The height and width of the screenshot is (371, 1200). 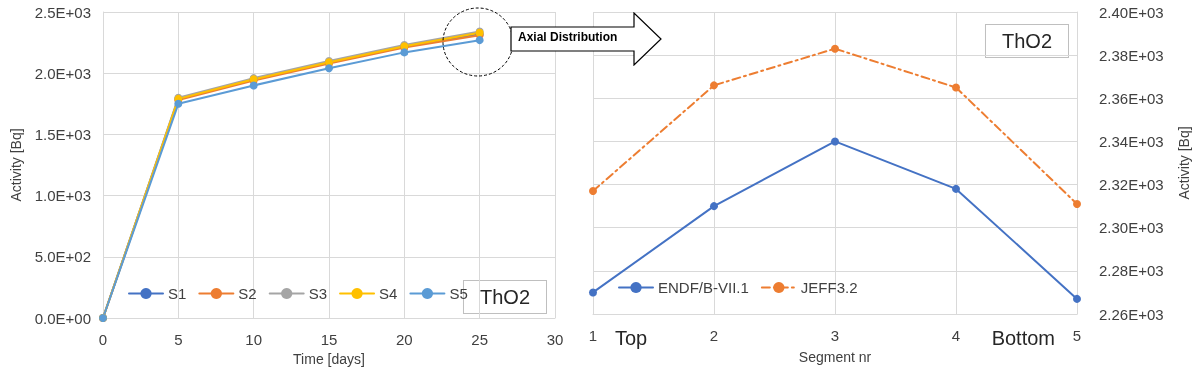 What do you see at coordinates (103, 339) in the screenshot?
I see `x-tick-label: 0` at bounding box center [103, 339].